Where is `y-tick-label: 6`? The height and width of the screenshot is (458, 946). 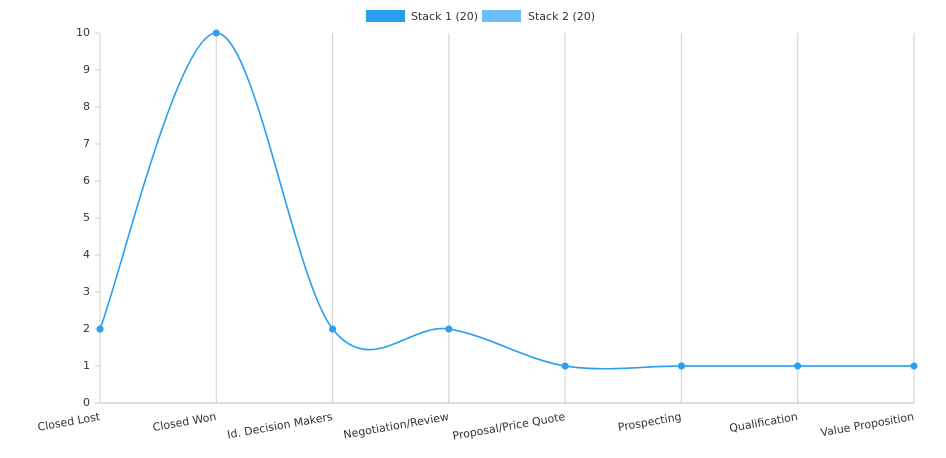
y-tick-label: 6 is located at coordinates (86, 180).